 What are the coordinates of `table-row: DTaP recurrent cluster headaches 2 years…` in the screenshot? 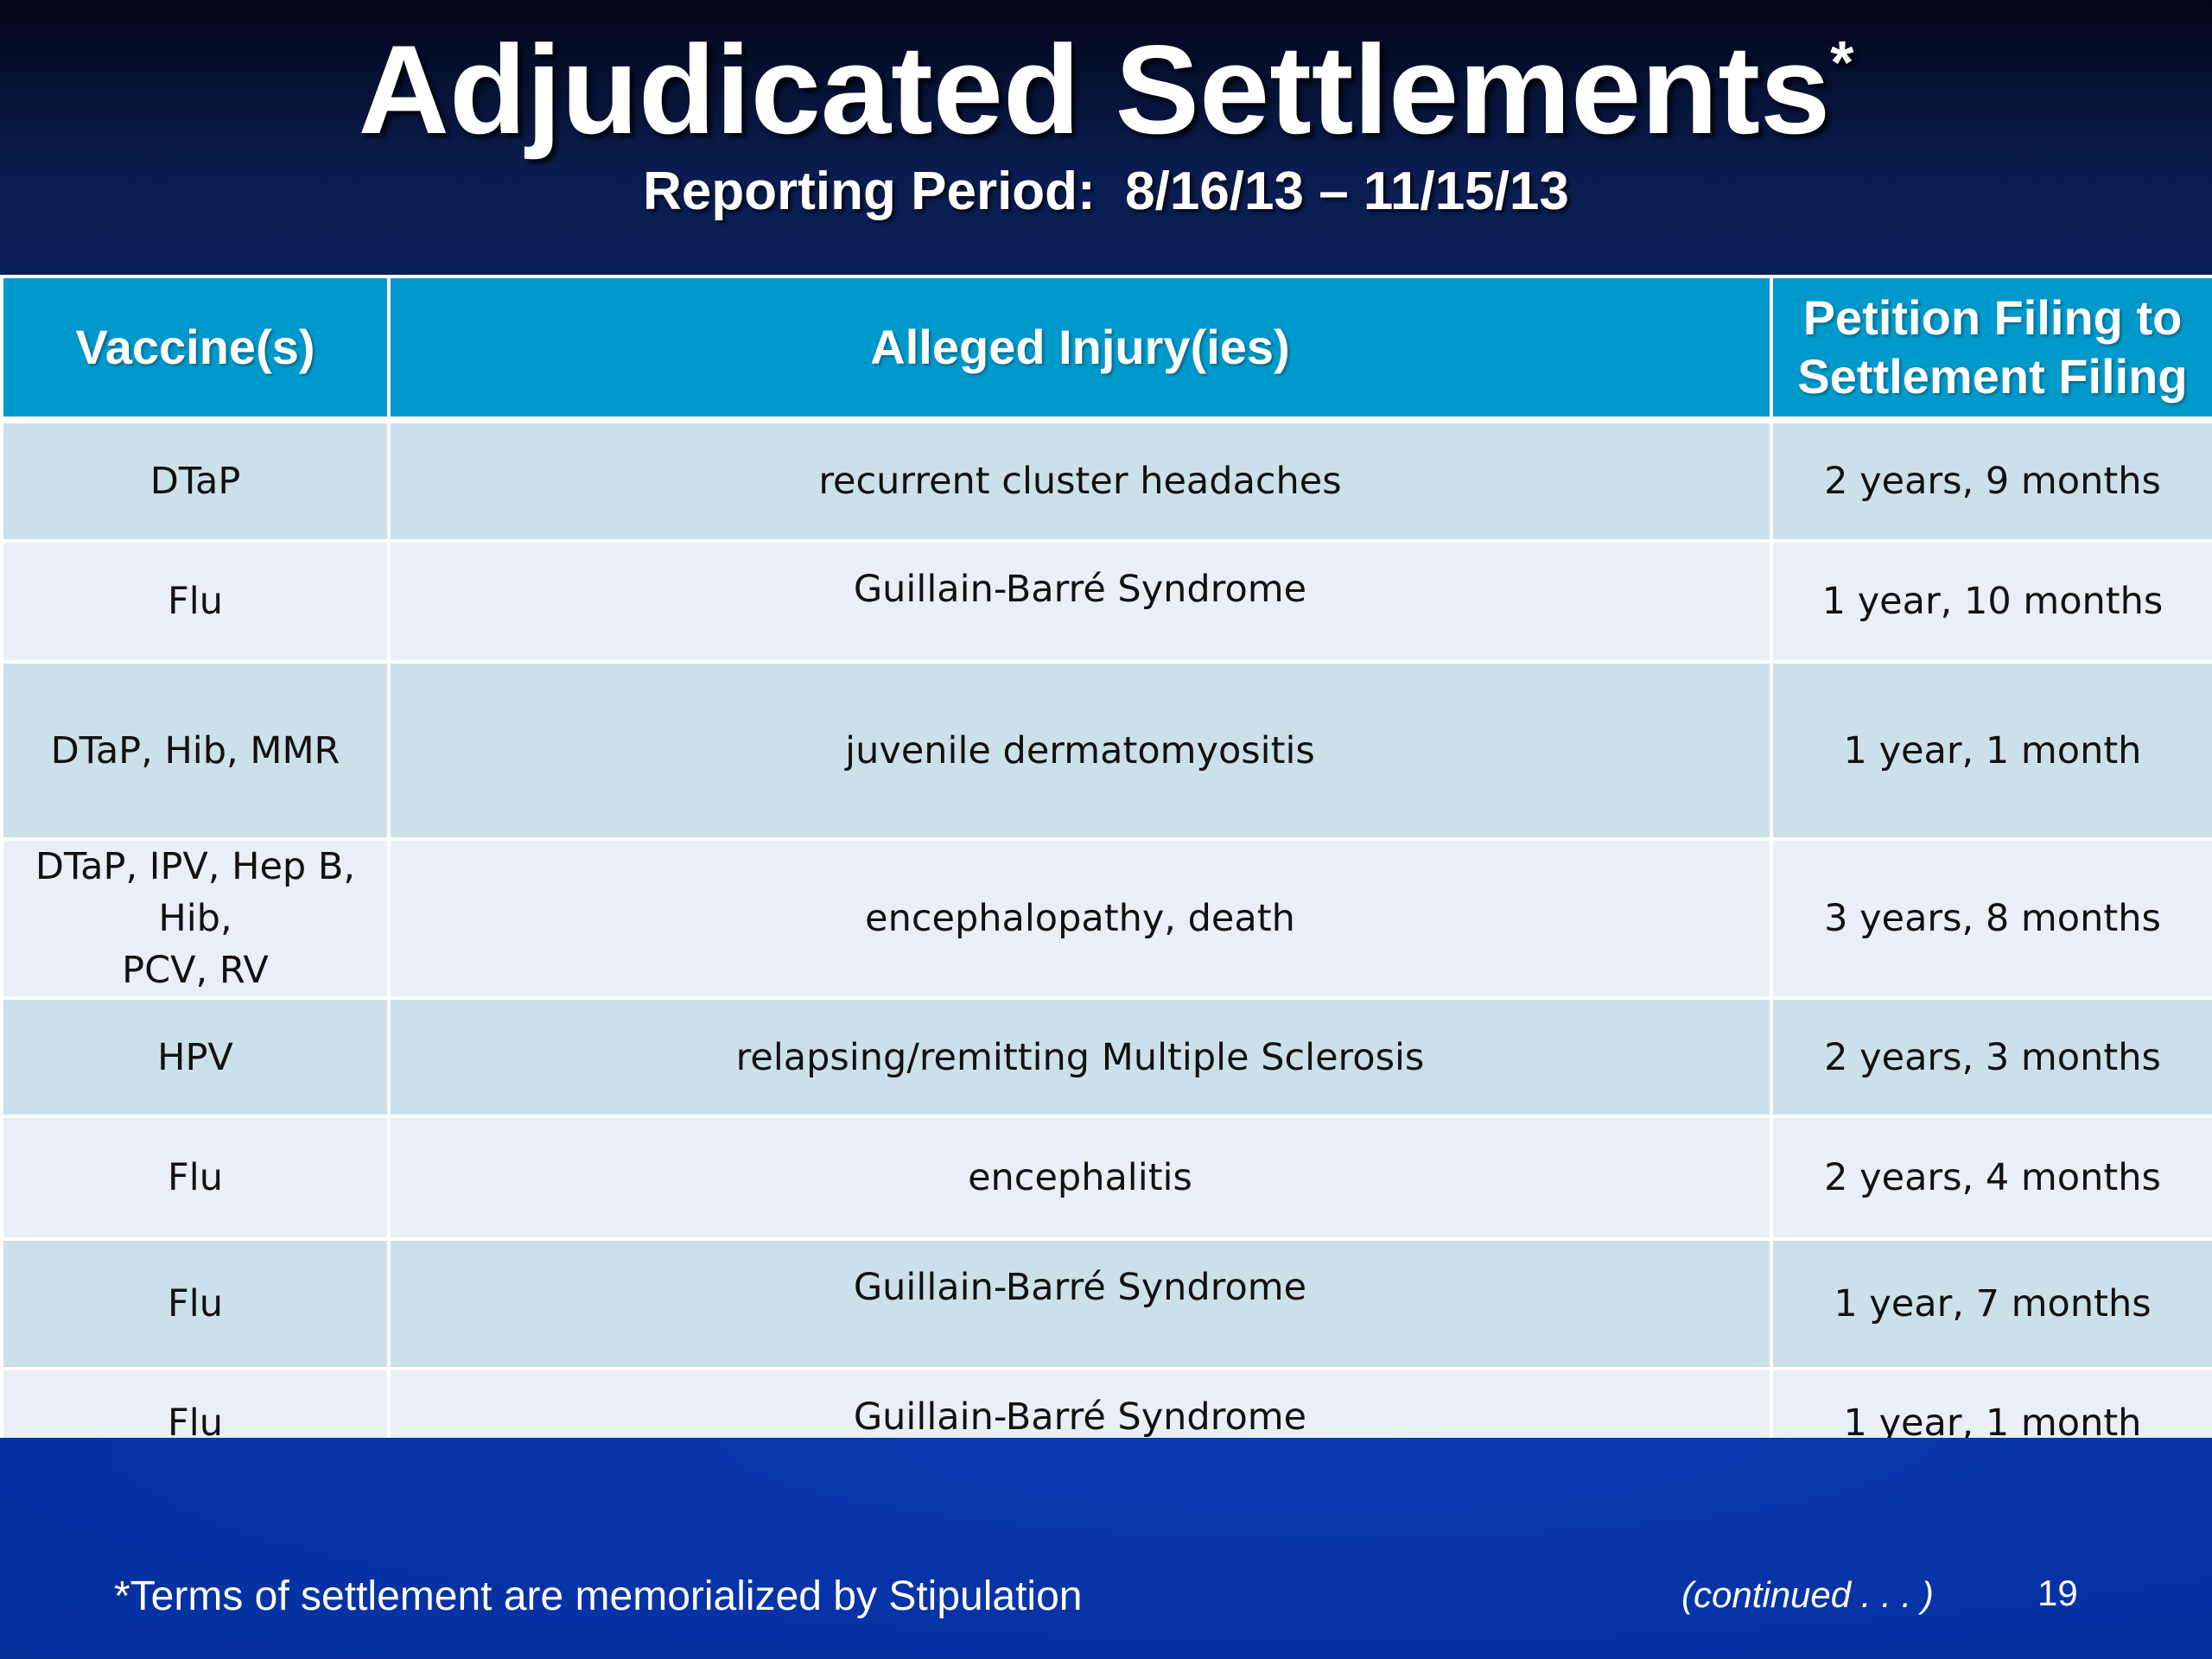 It's located at (1106, 480).